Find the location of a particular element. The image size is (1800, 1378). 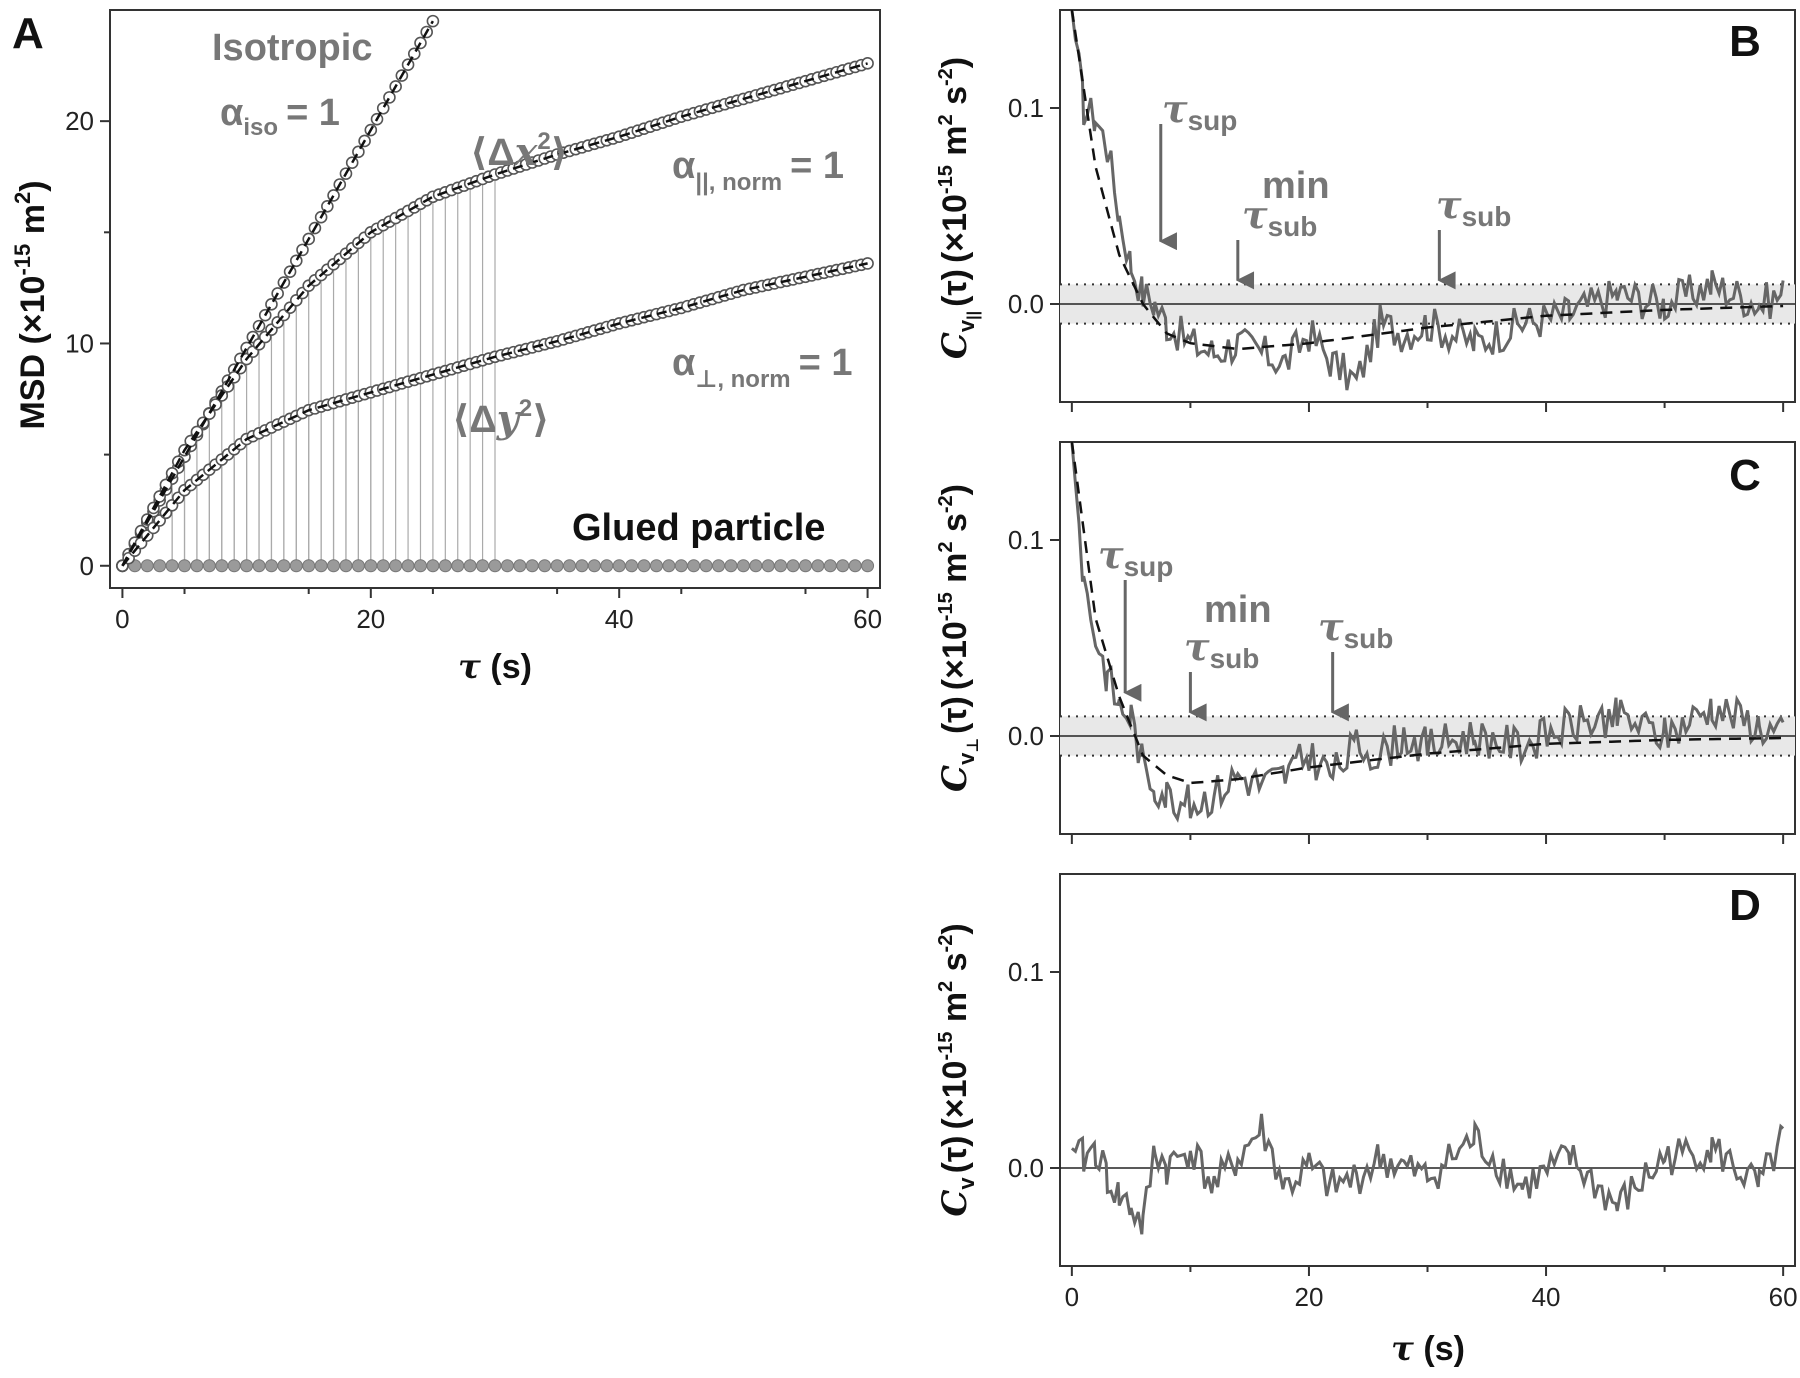

alpha-par-symbol: α is located at coordinates (683, 166).